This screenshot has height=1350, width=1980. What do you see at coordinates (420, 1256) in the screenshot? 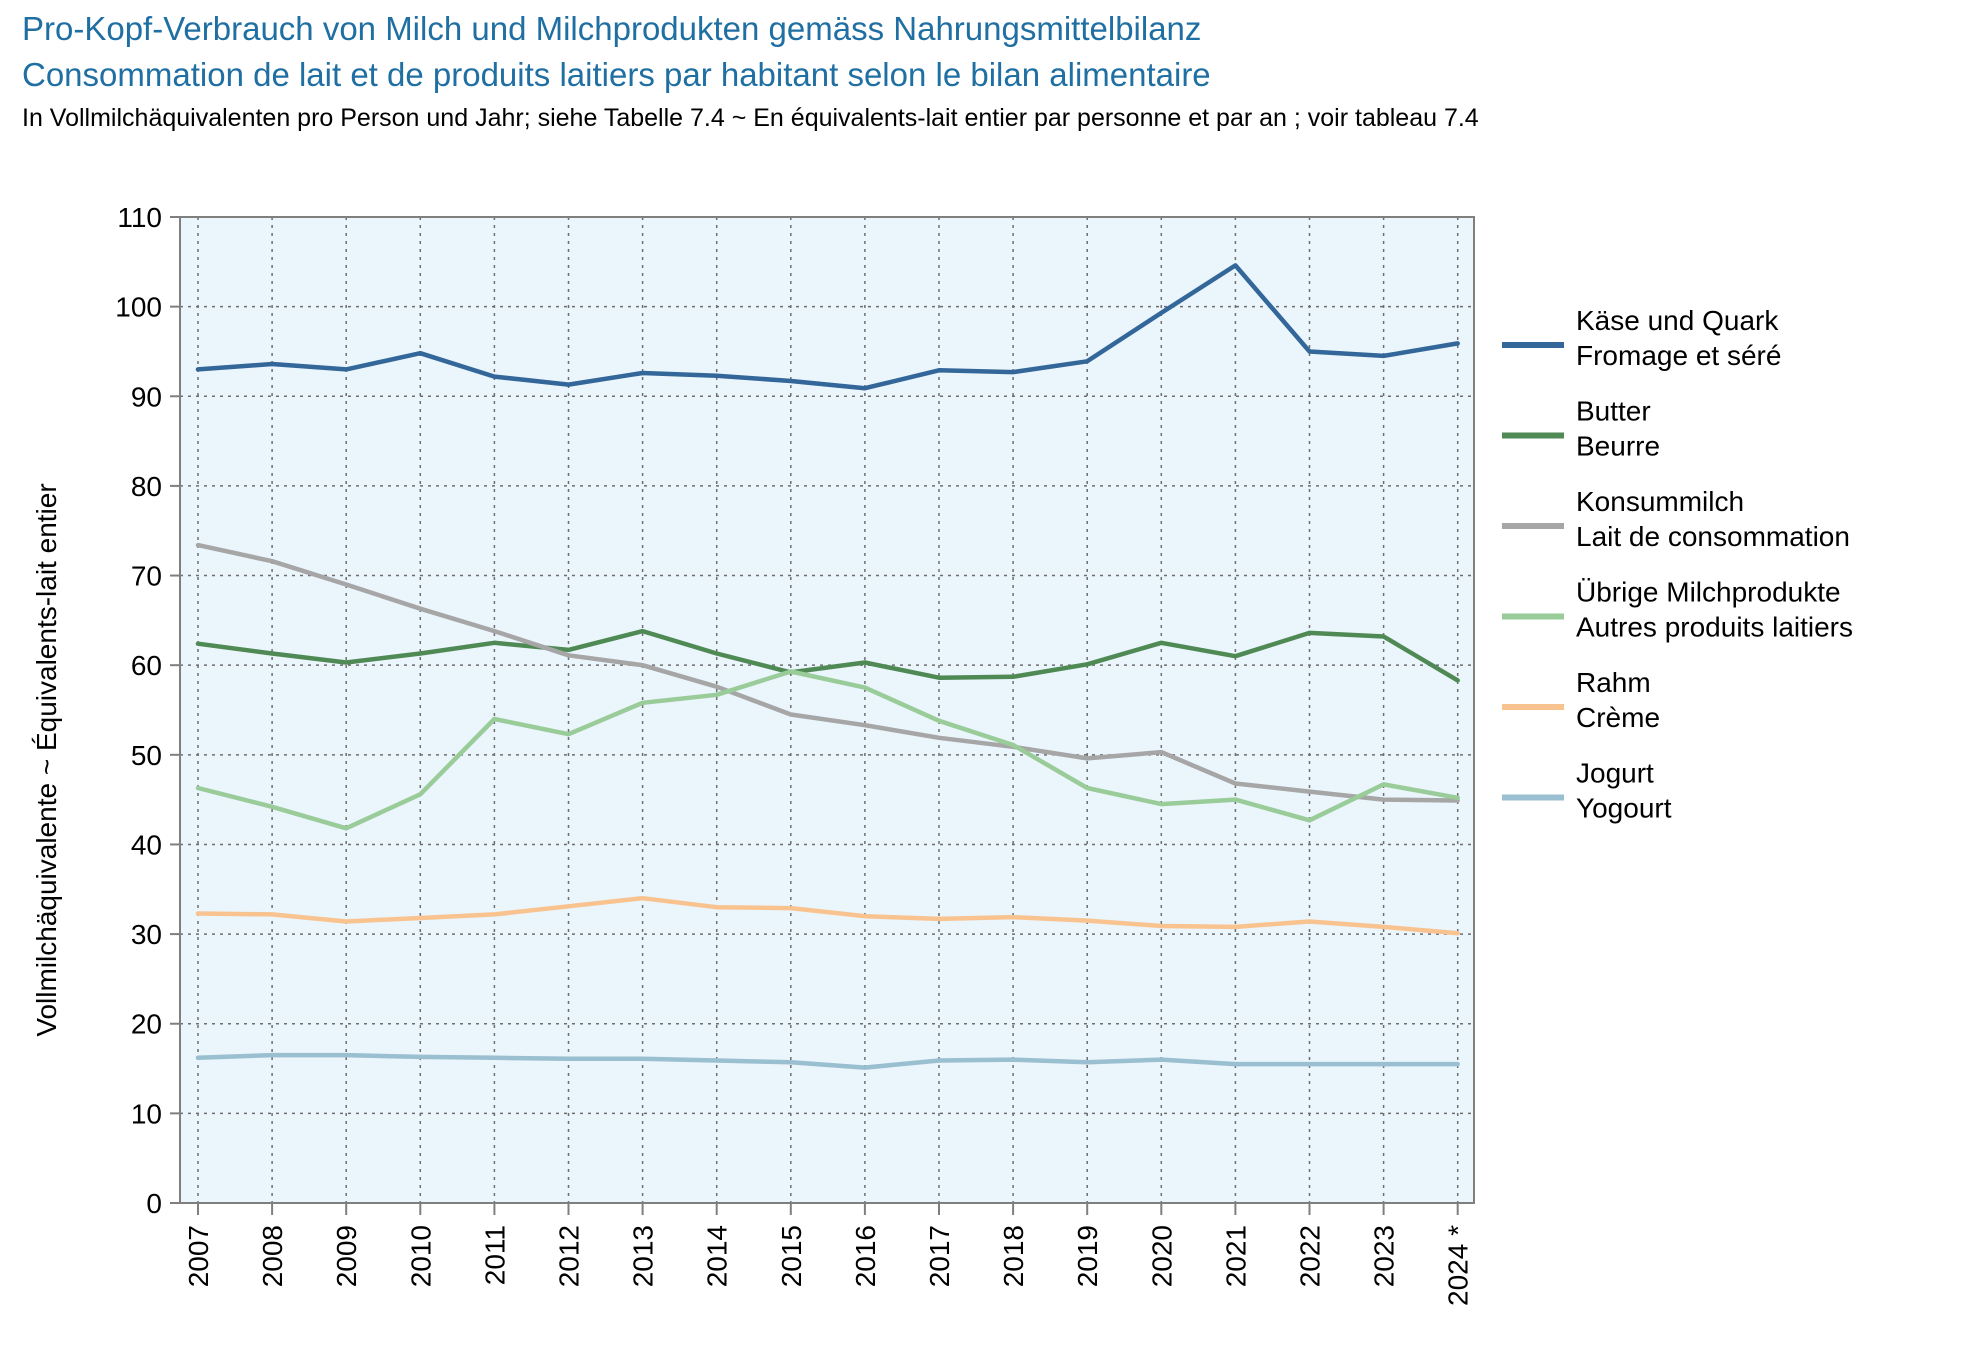
I see `x-tick-label: 2010` at bounding box center [420, 1256].